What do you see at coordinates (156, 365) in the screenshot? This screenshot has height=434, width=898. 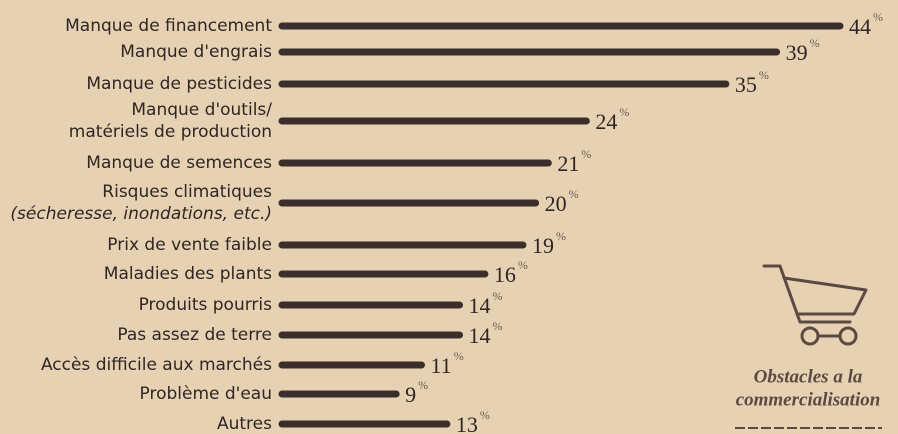 I see `category-label: Accès difficile aux marchés` at bounding box center [156, 365].